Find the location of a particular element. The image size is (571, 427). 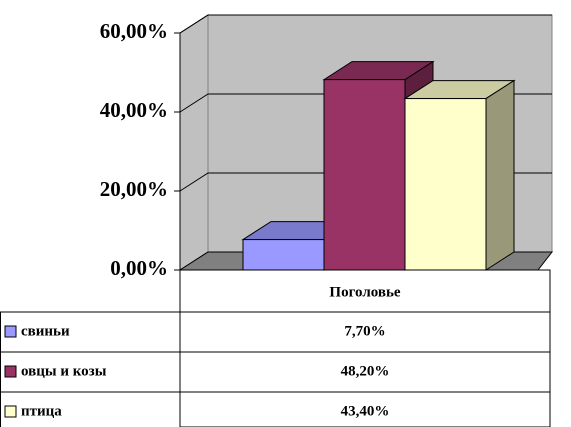

grid-line is located at coordinates (365, 24).